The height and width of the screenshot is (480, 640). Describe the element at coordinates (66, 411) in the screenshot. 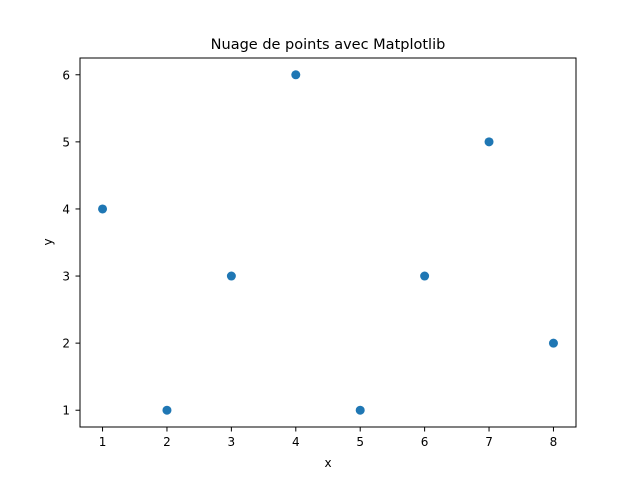

I see `y-tick-label: 1` at that location.